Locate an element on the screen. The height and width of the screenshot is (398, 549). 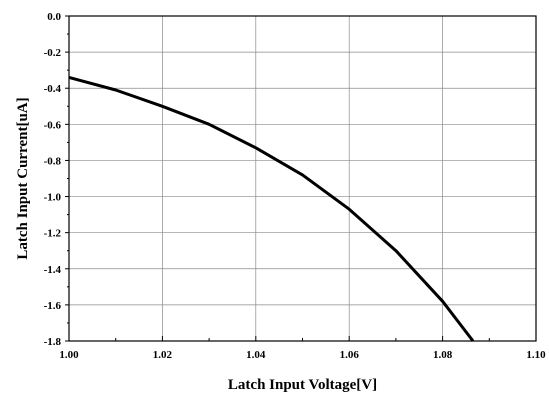
x-tick-label: 1.10 is located at coordinates (536, 355).